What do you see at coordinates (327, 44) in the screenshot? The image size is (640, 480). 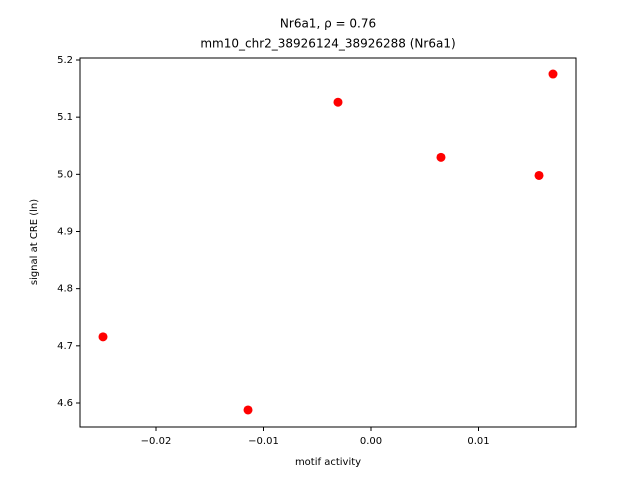 I see `chart-subtitle: mm10_chr2_38926124_38926288 (Nr6a1)` at bounding box center [327, 44].